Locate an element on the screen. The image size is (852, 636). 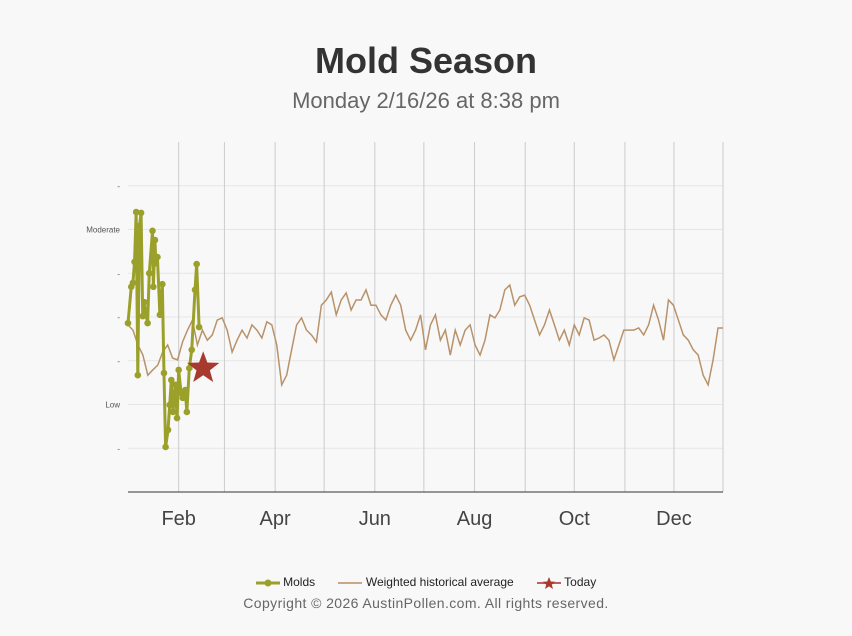
legend: Molds Weighted historical average Today is located at coordinates (426, 582).